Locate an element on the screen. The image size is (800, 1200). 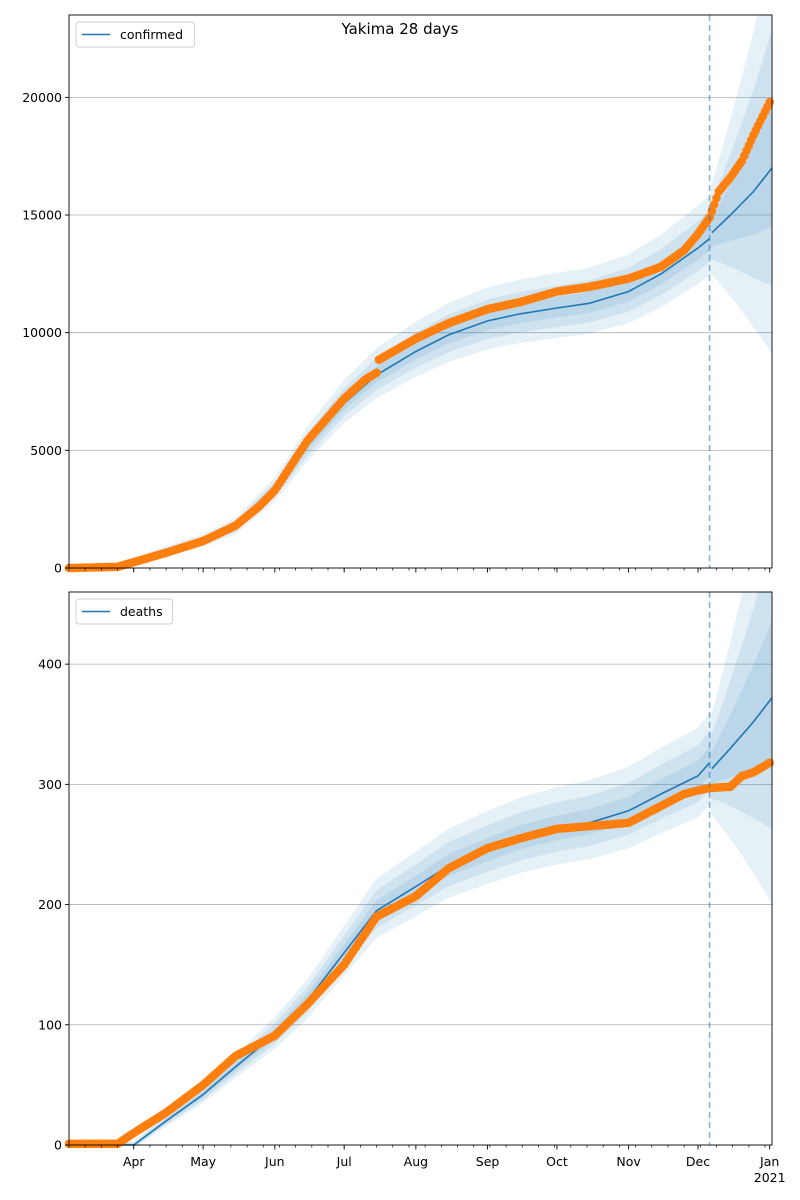
legend: deaths is located at coordinates (124, 611).